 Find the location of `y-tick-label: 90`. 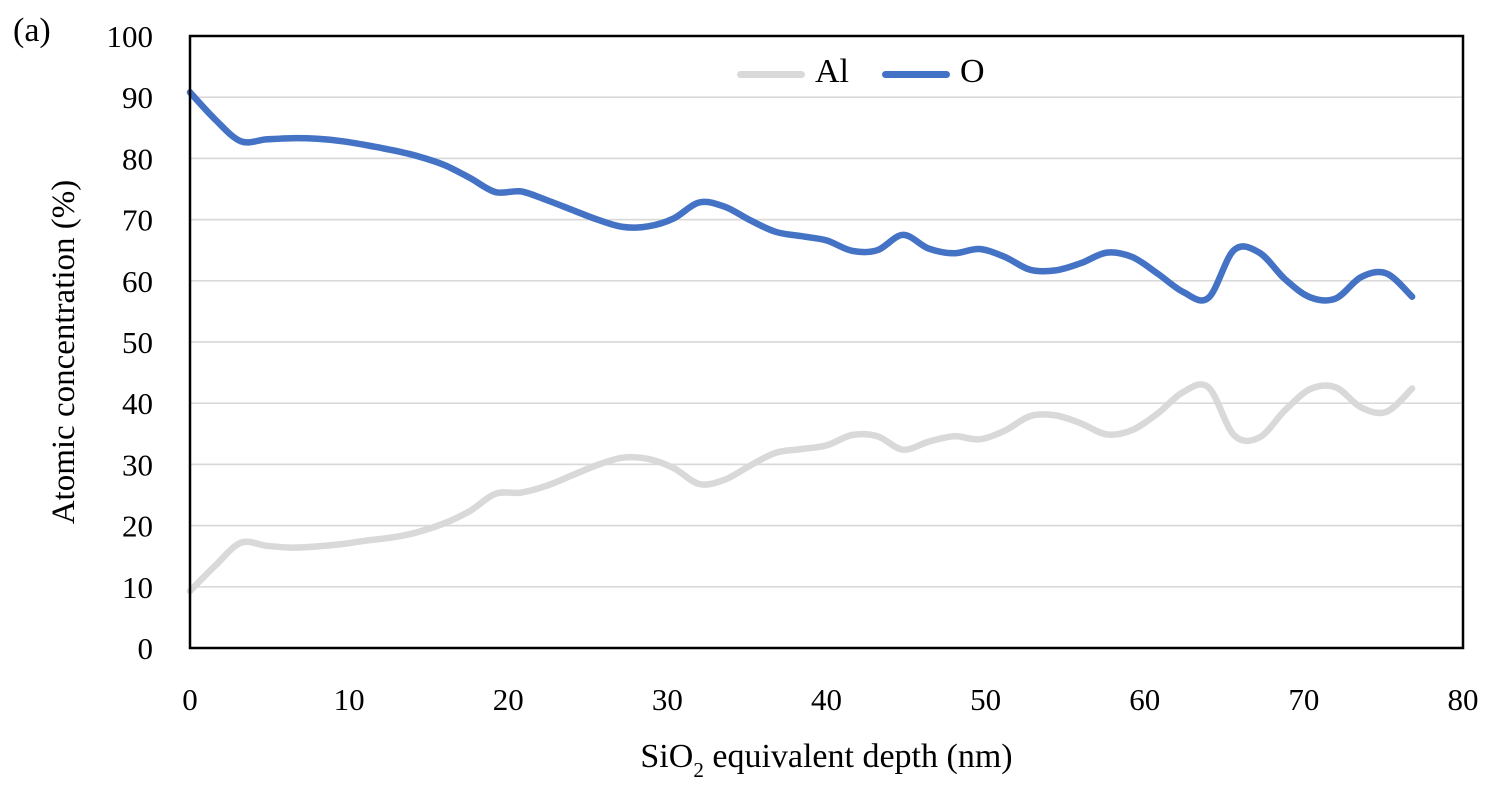

y-tick-label: 90 is located at coordinates (137, 97).